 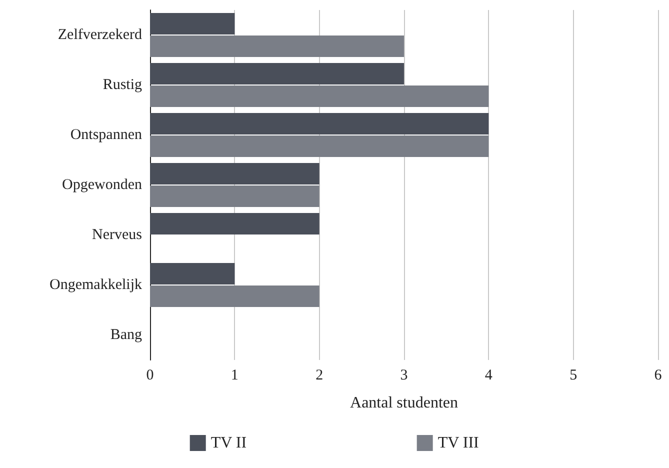 I want to click on y-tick-label: Ontspannen, so click(x=106, y=135).